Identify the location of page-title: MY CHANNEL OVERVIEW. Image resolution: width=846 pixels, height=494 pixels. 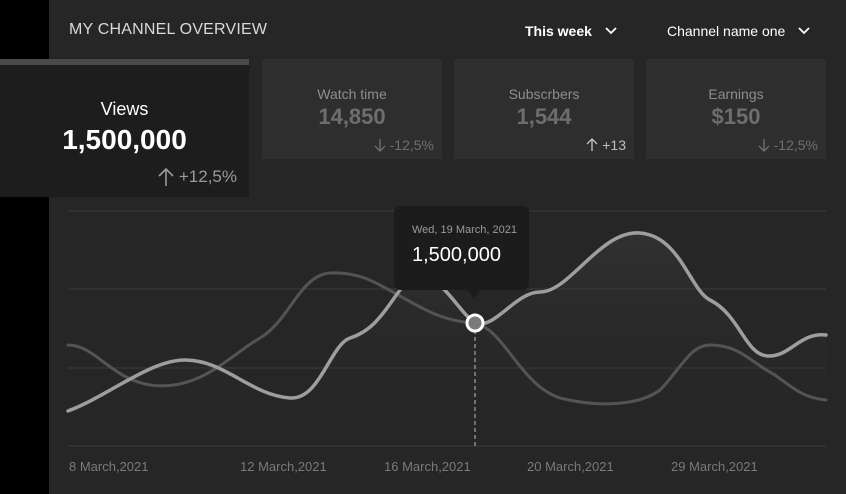
(168, 29).